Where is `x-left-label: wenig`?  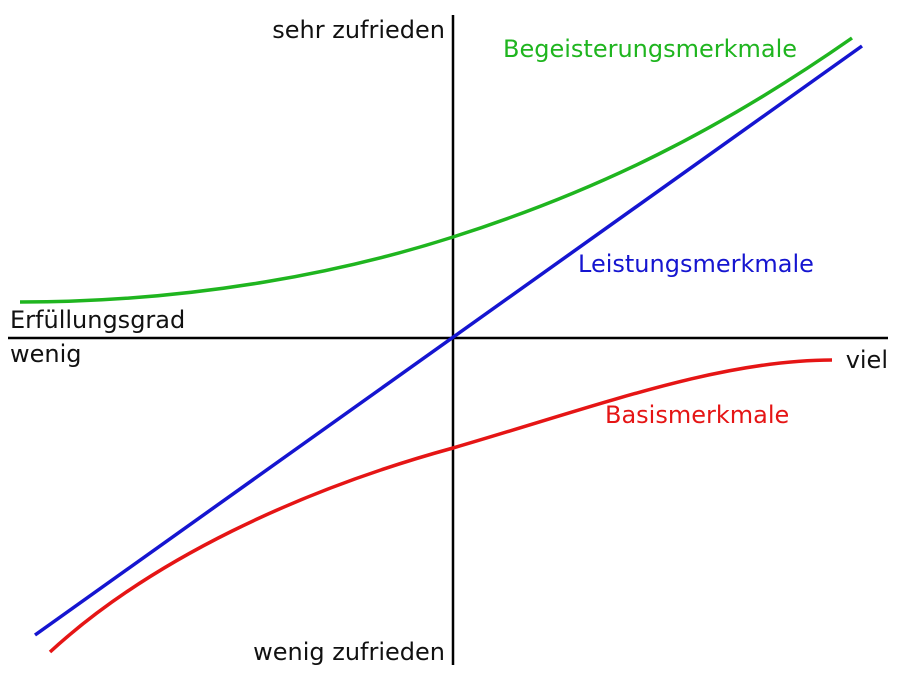
x-left-label: wenig is located at coordinates (46, 354).